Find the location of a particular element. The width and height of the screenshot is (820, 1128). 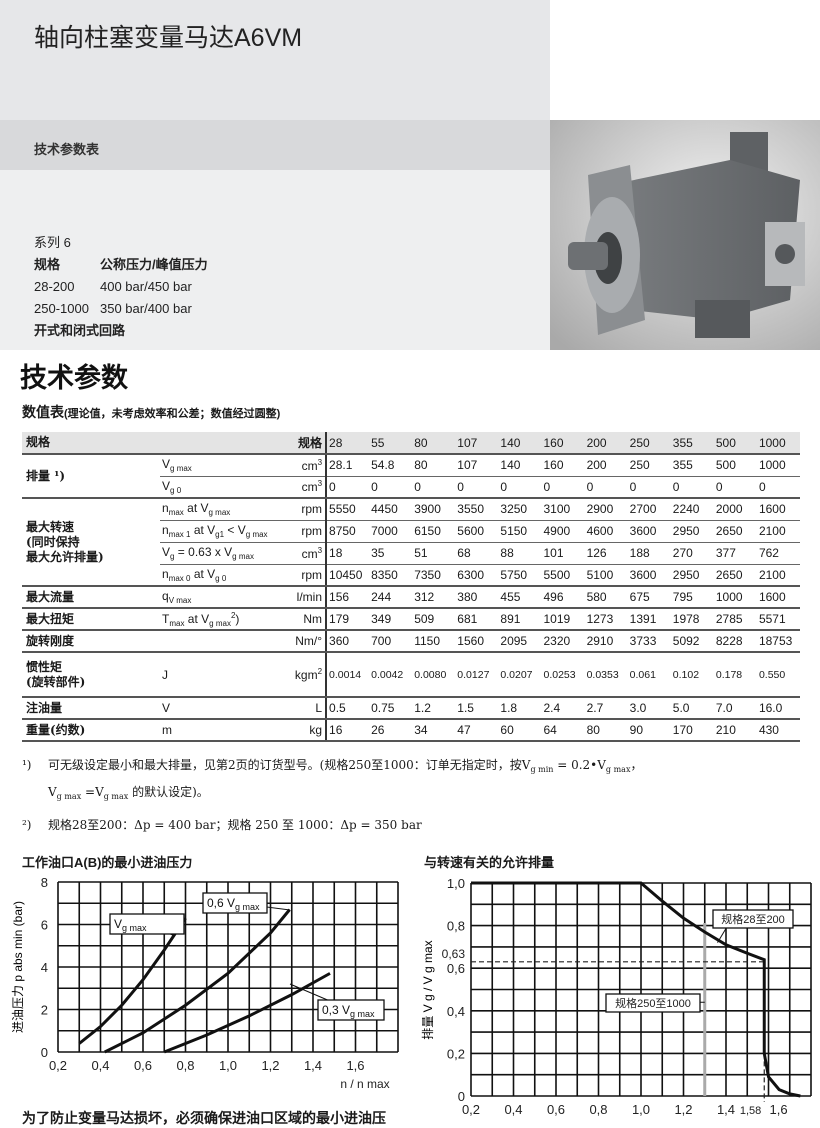

cell-value: 4600 is located at coordinates (606, 531).